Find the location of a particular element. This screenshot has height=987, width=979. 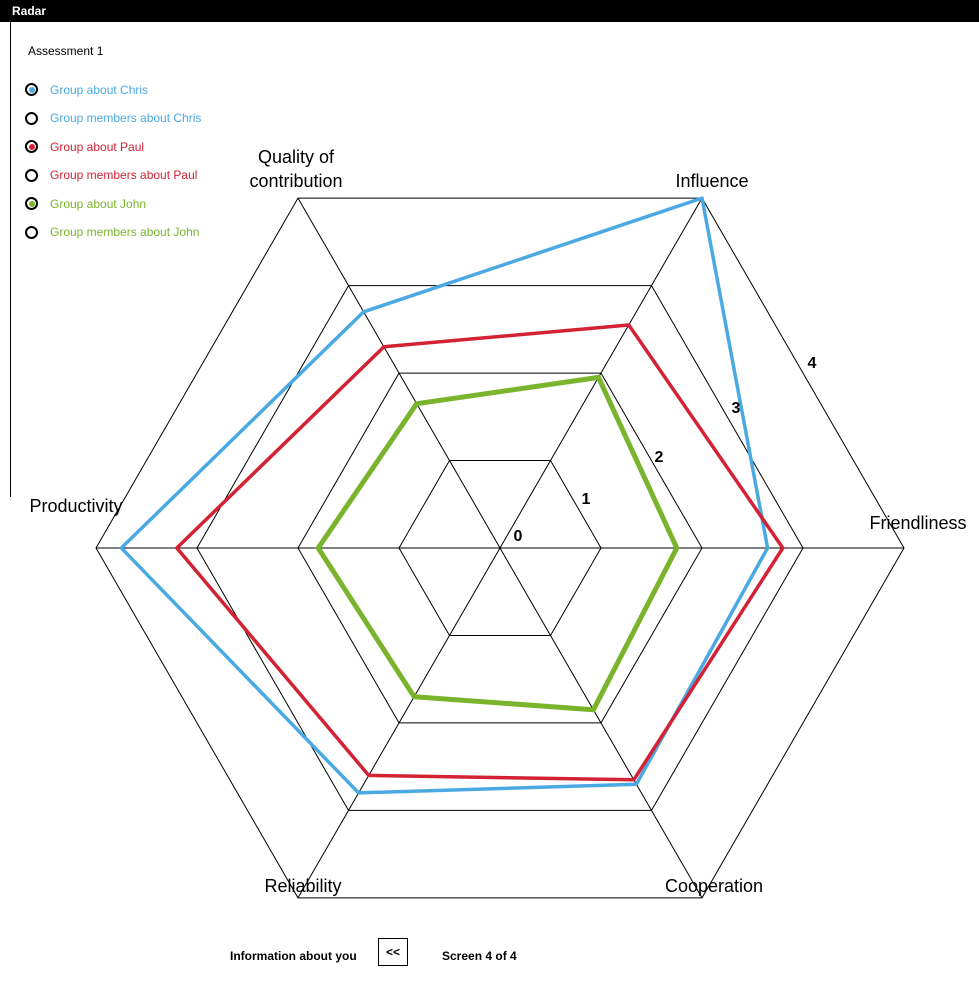

legend-item-group-members-about-chris: Group members about Chris is located at coordinates (113, 118).